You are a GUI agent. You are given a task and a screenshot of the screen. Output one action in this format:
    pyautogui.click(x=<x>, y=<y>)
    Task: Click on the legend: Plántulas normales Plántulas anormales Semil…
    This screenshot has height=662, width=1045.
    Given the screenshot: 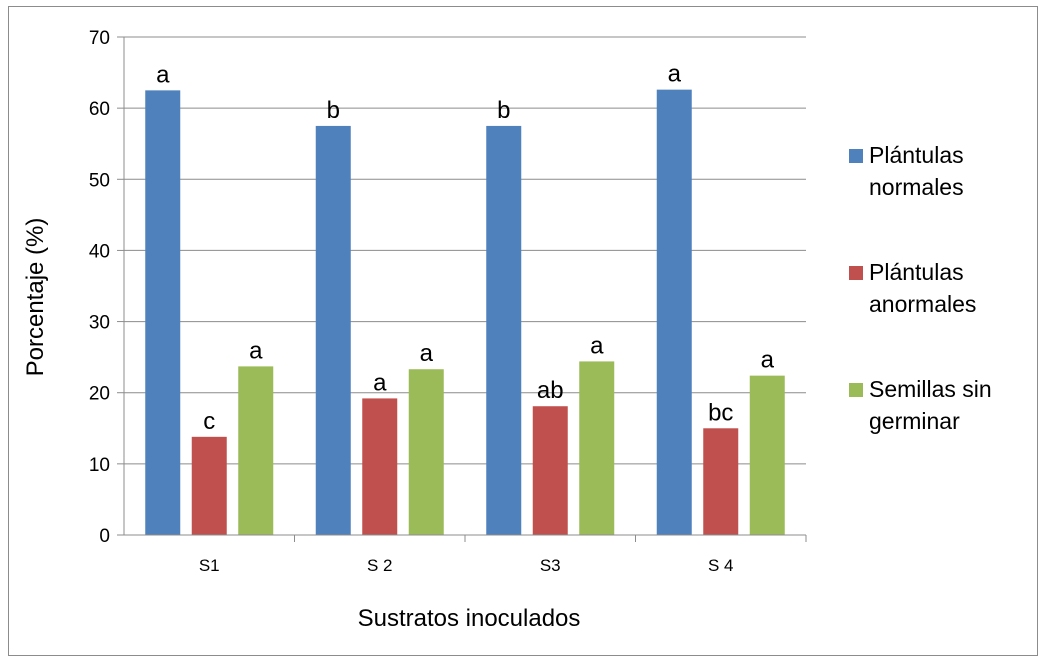 What is the action you would take?
    pyautogui.click(x=920, y=288)
    